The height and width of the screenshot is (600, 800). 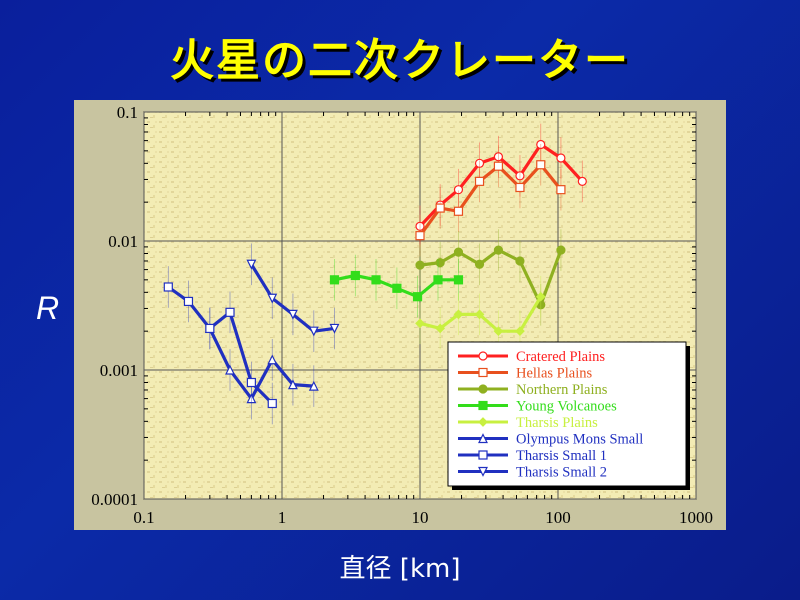 What do you see at coordinates (400, 60) in the screenshot?
I see `slide-title: 火星の二次クレーター` at bounding box center [400, 60].